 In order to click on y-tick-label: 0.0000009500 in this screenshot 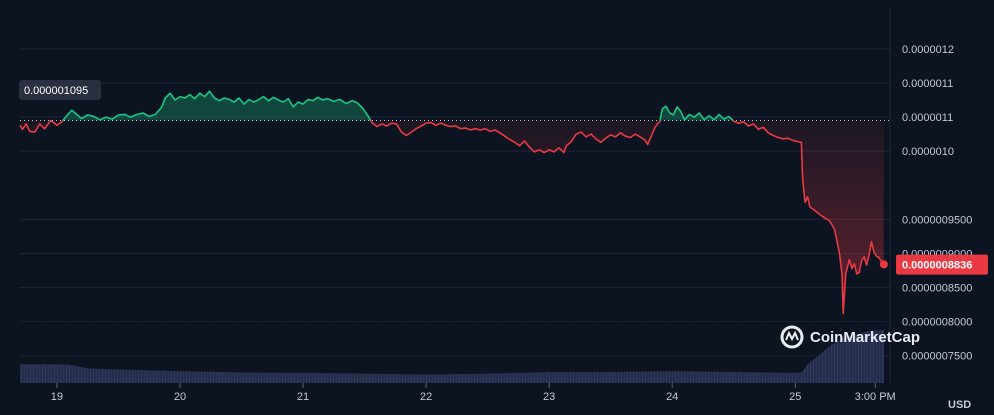, I will do `click(937, 220)`.